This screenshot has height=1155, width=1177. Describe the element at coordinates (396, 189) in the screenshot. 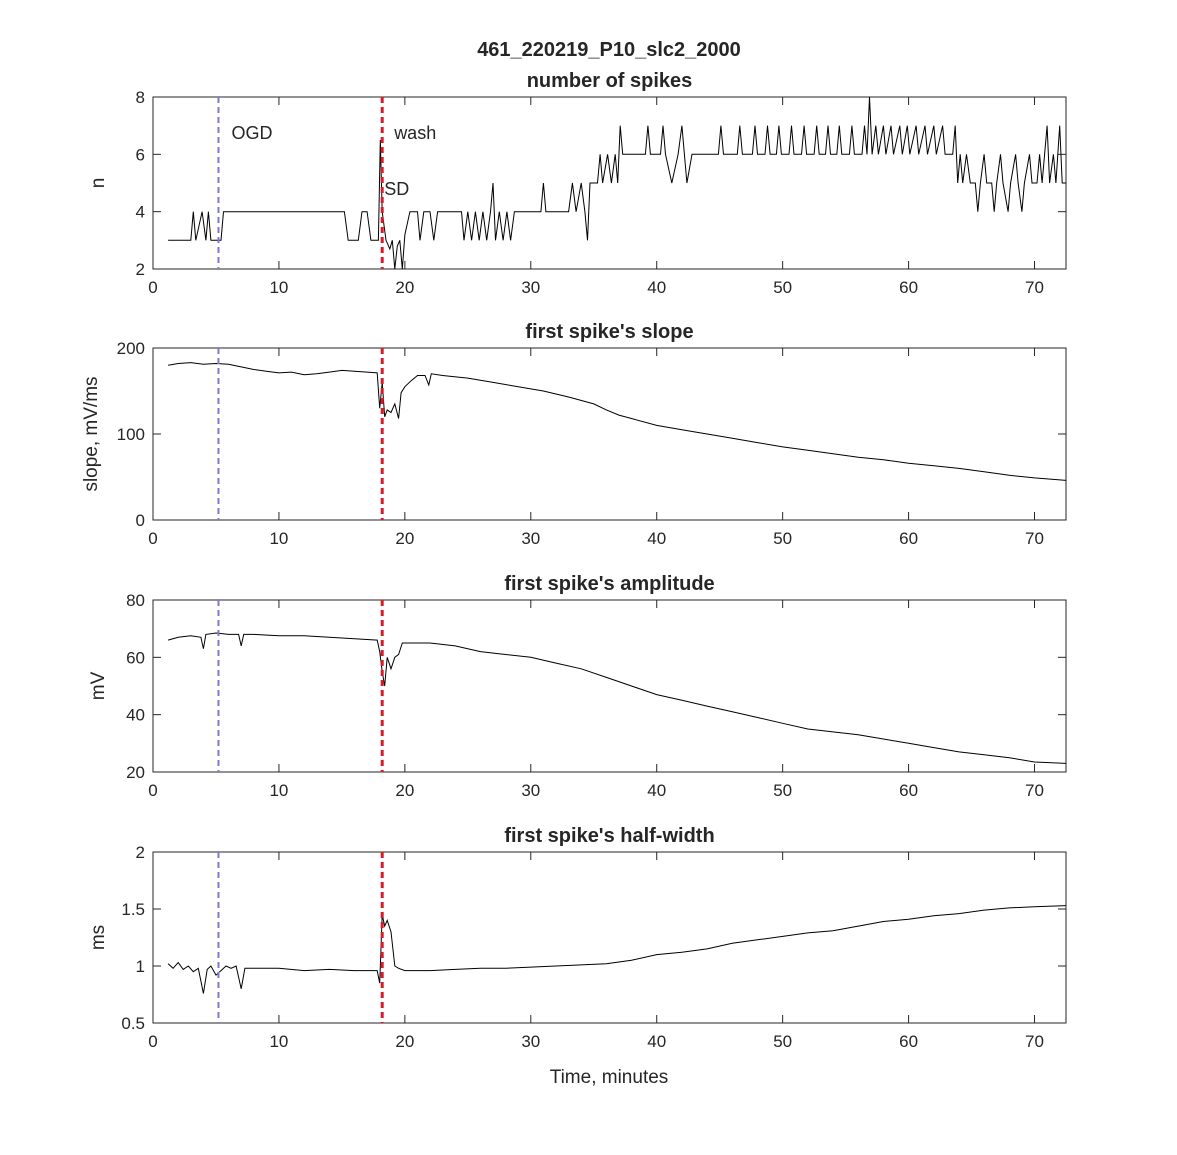

I see `sd-annotation: SD` at that location.